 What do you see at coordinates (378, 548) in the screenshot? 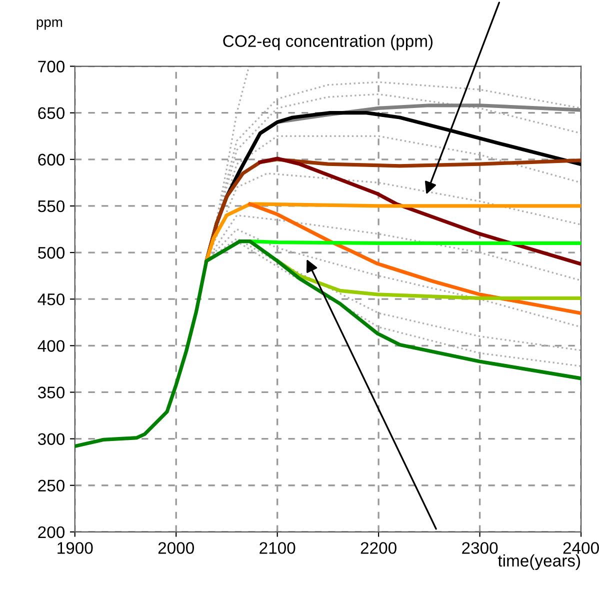
I see `x-tick-label: 2200` at bounding box center [378, 548].